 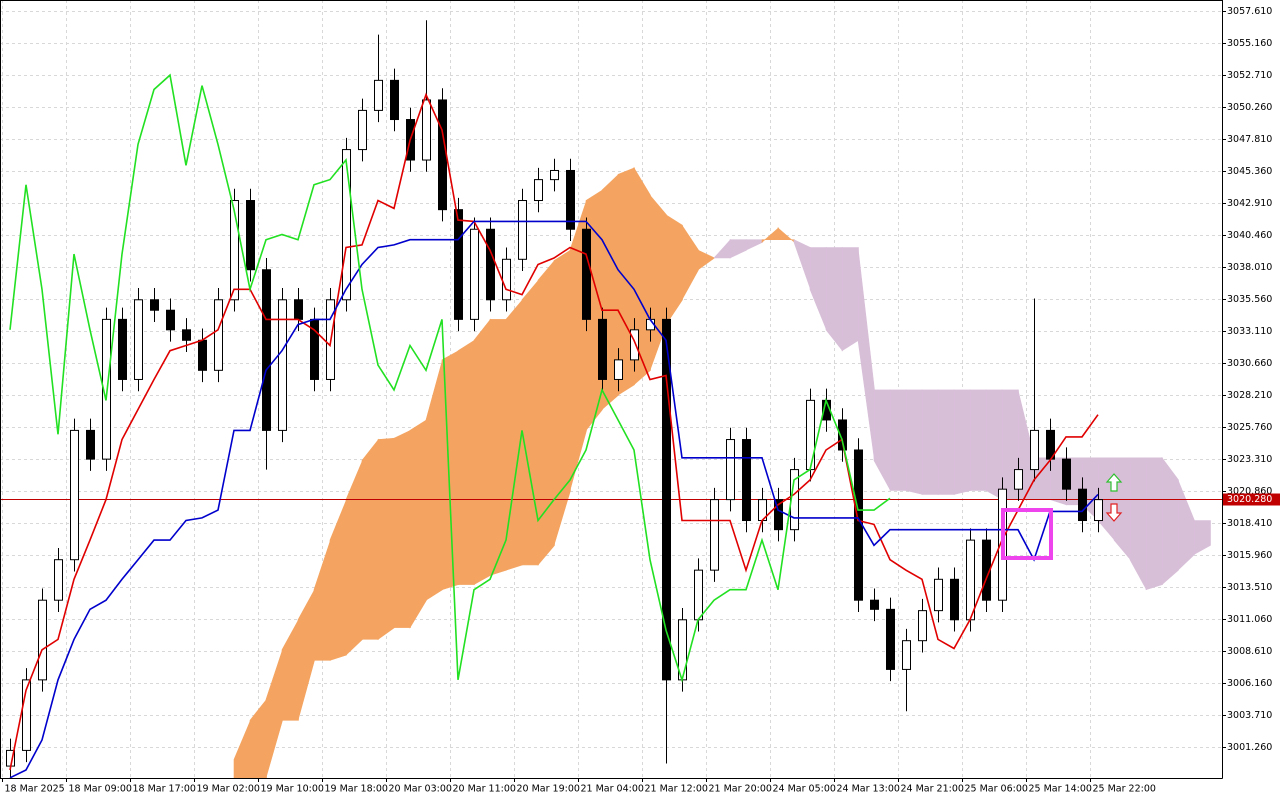 What do you see at coordinates (1249, 107) in the screenshot?
I see `y-tick-label: 3050.260` at bounding box center [1249, 107].